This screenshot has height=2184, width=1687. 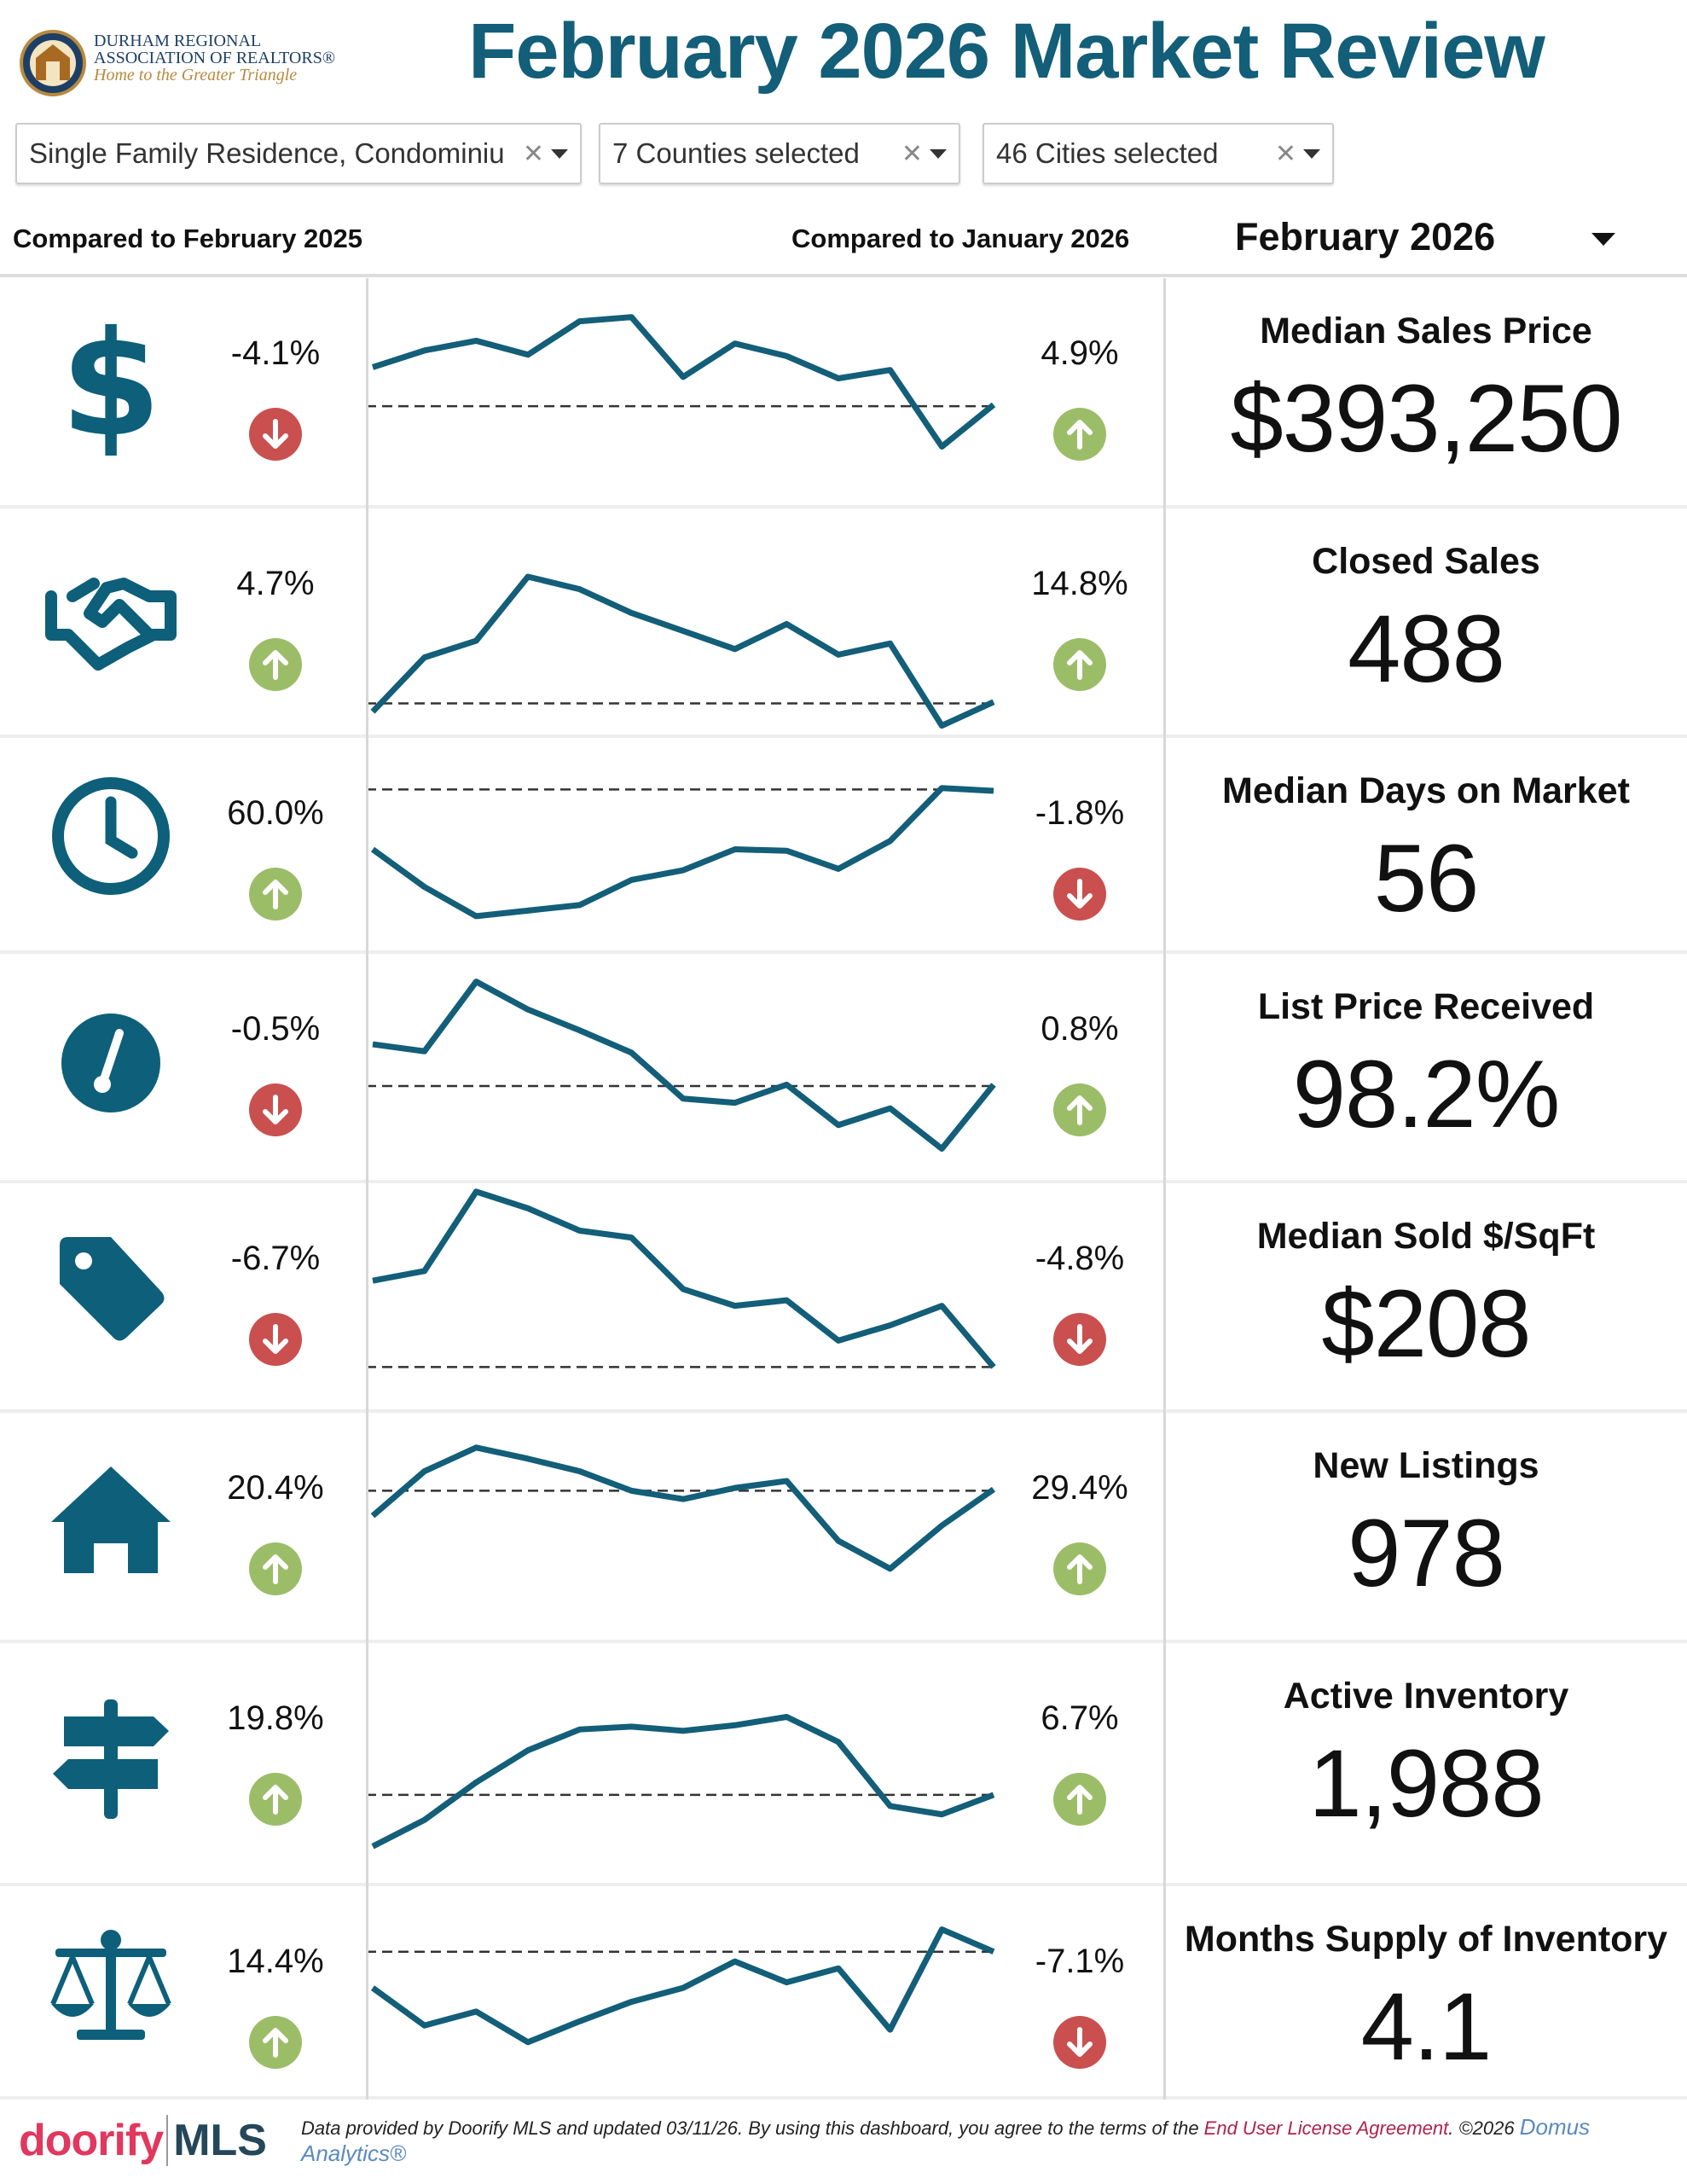 I want to click on city-filter: 46 Cities selected ✕, so click(x=1159, y=154).